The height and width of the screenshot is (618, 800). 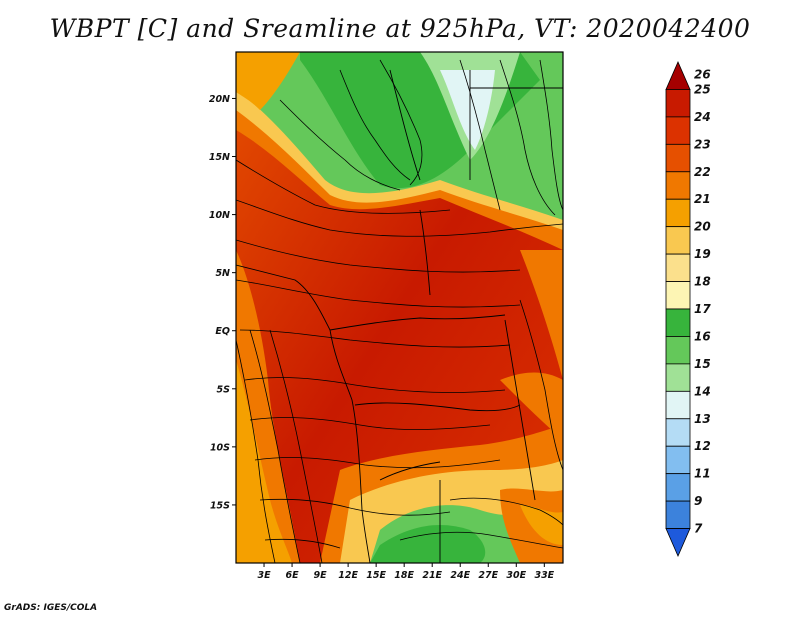 What do you see at coordinates (432, 575) in the screenshot?
I see `lon-tick-label: 21E` at bounding box center [432, 575].